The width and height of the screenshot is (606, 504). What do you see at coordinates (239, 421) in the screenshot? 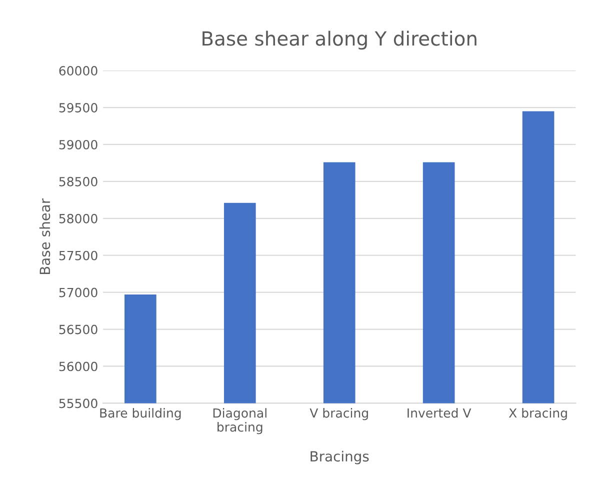
I see `x-tick-label: Diagonal bracing` at bounding box center [239, 421].